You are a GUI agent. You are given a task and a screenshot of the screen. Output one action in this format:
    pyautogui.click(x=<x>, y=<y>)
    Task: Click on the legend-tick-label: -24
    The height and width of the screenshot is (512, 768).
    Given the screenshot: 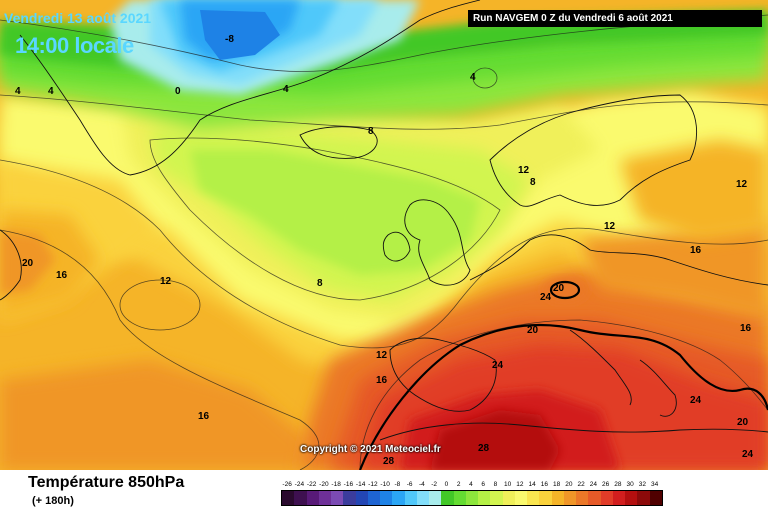 What is the action you would take?
    pyautogui.click(x=299, y=484)
    